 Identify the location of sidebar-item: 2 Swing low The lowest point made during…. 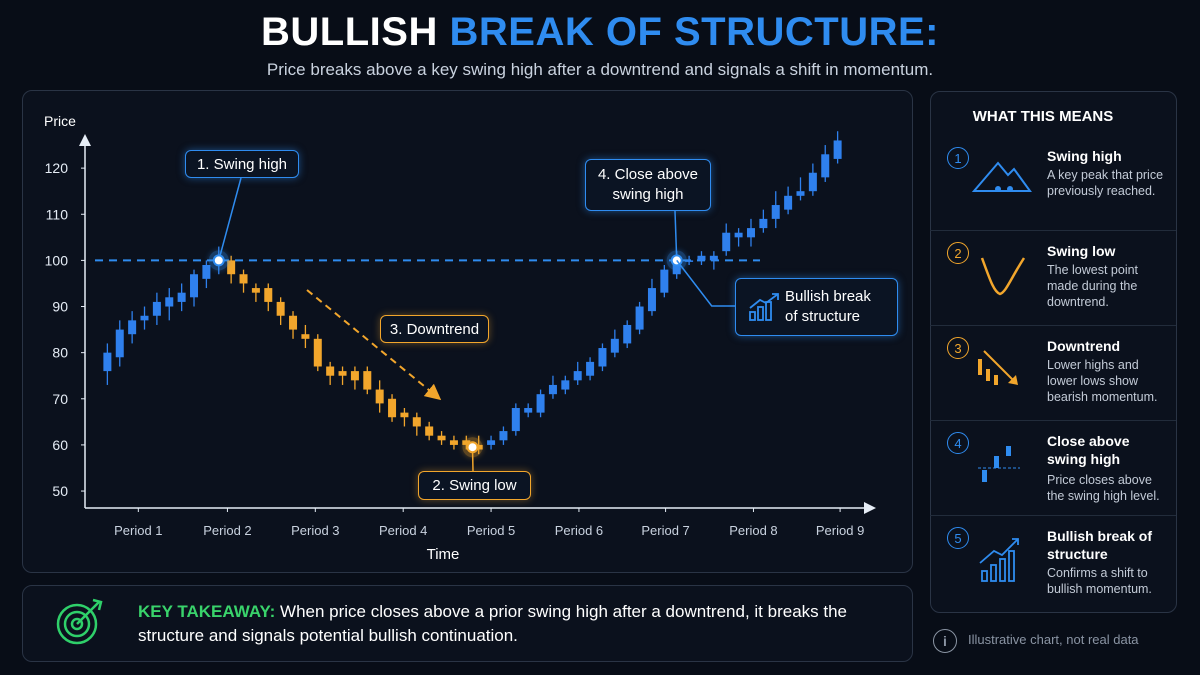
(1053, 278).